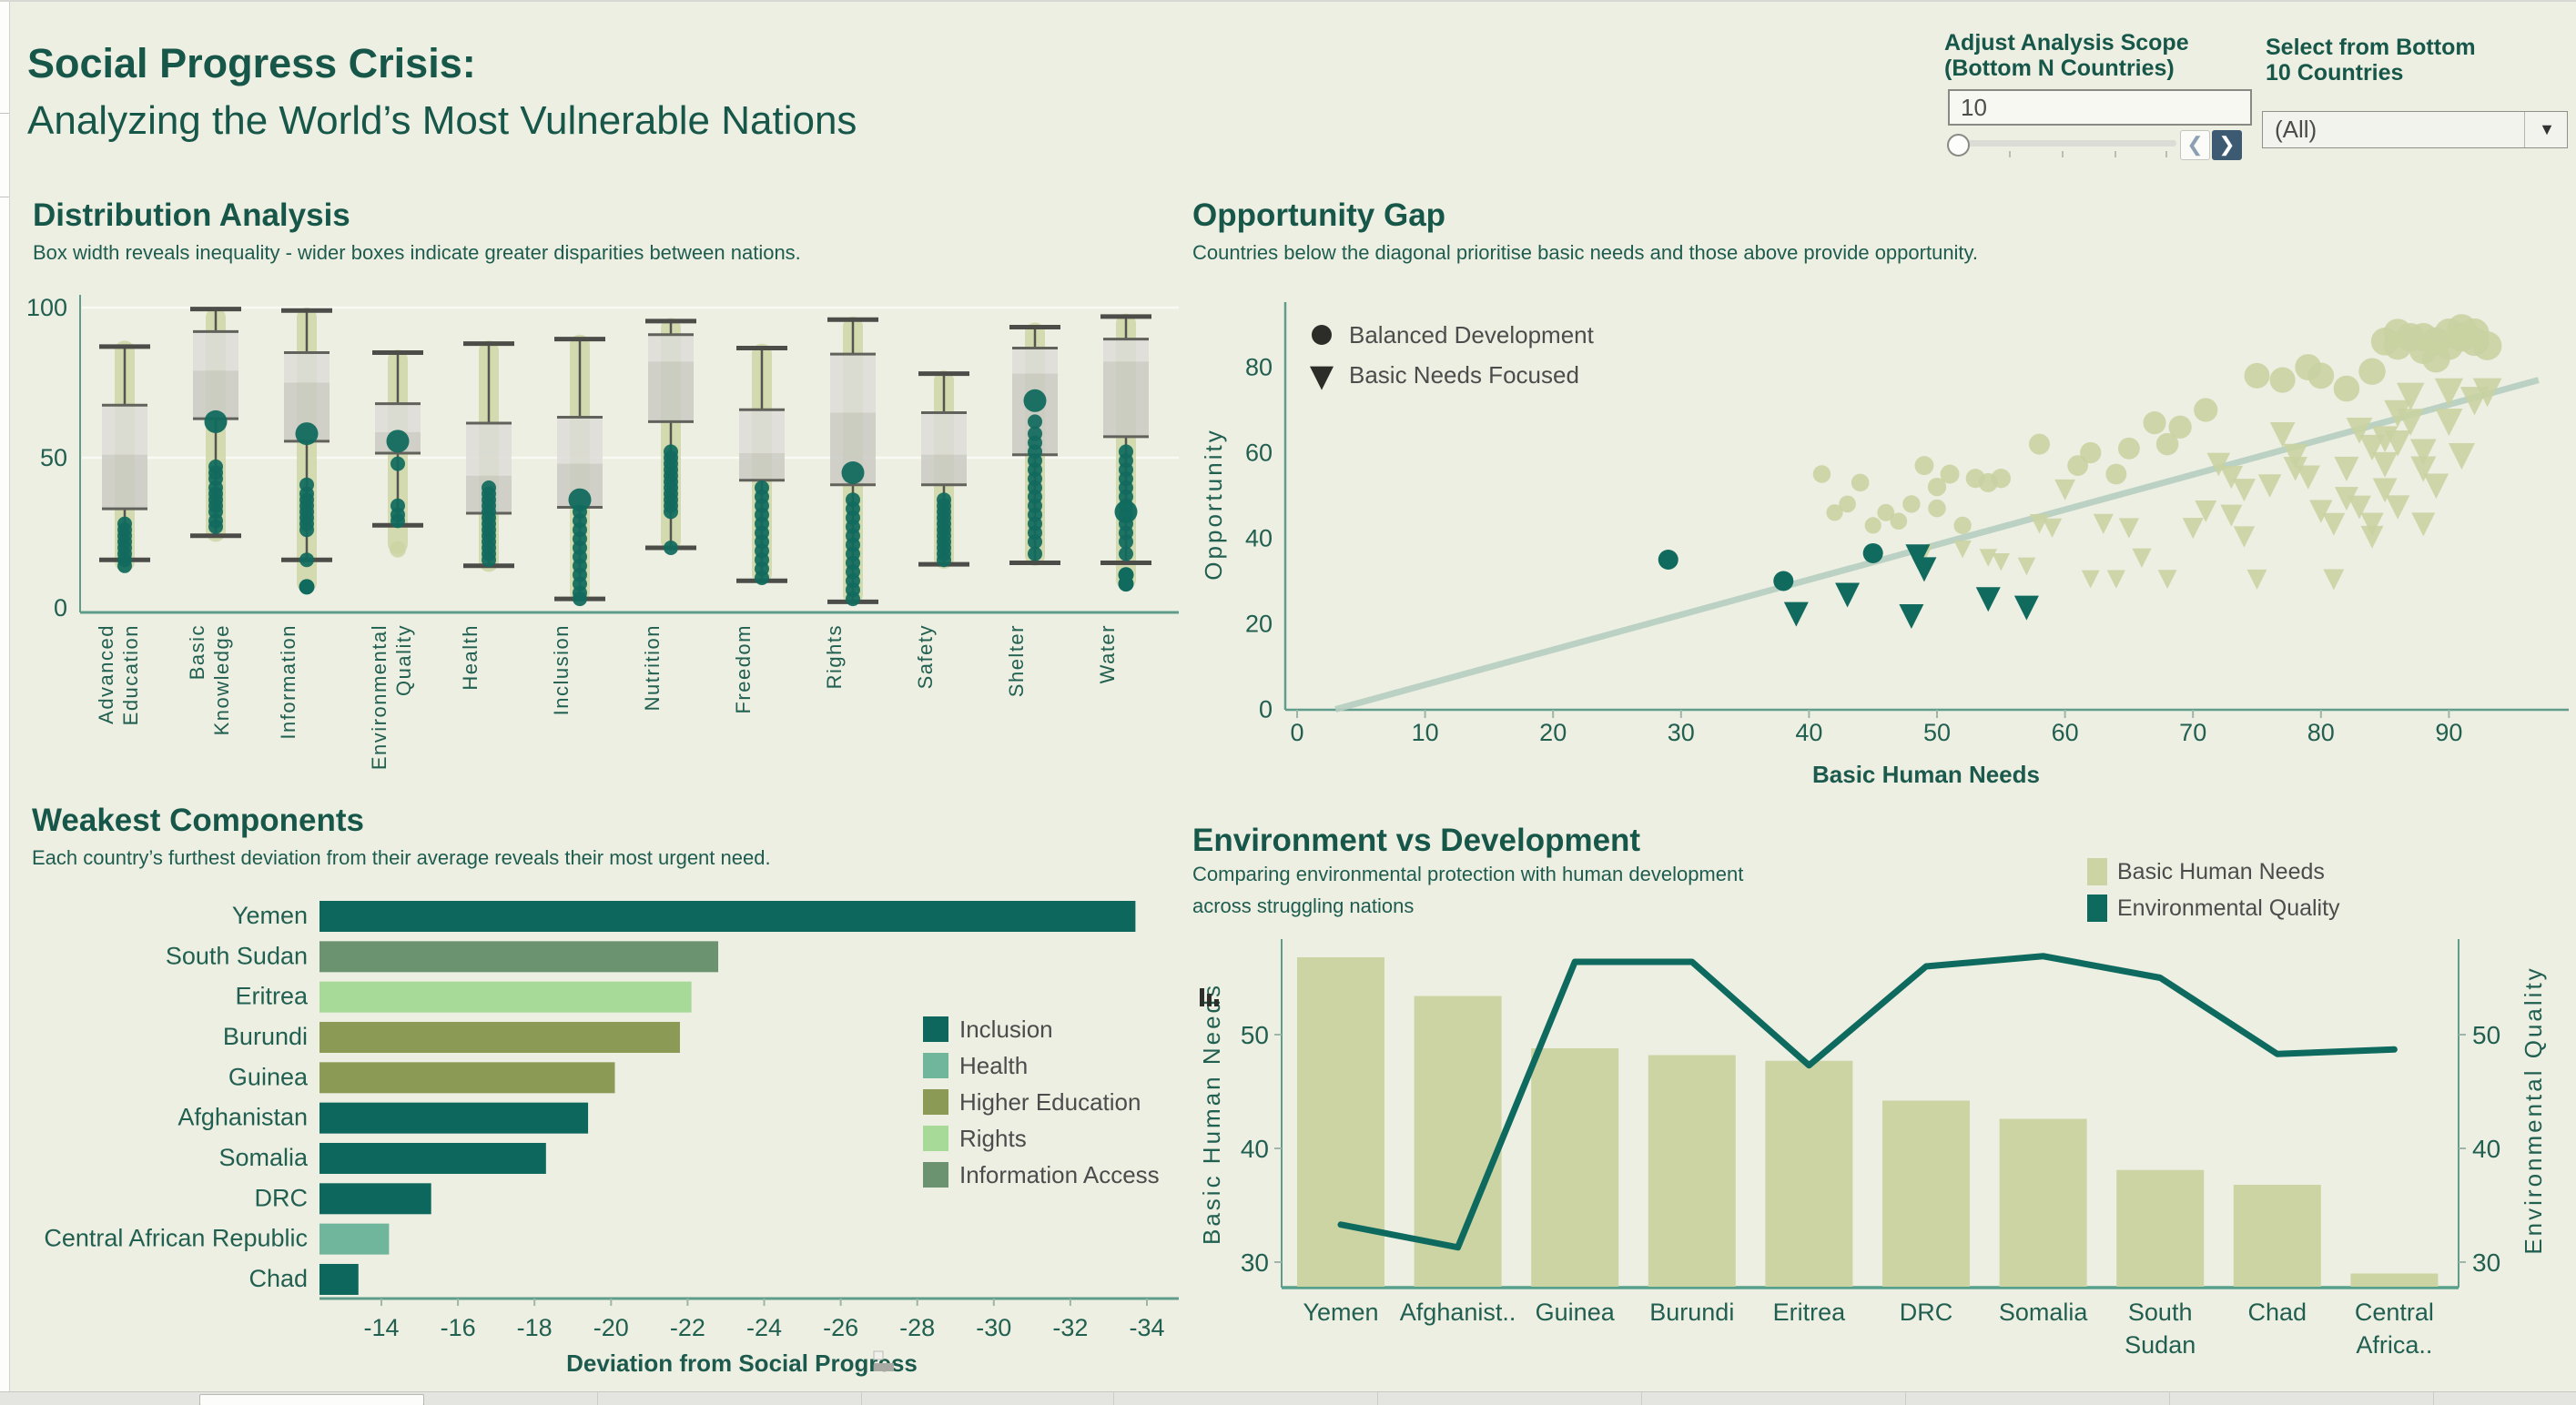 The width and height of the screenshot is (2576, 1405). What do you see at coordinates (106, 674) in the screenshot?
I see `category-label: Advanced` at bounding box center [106, 674].